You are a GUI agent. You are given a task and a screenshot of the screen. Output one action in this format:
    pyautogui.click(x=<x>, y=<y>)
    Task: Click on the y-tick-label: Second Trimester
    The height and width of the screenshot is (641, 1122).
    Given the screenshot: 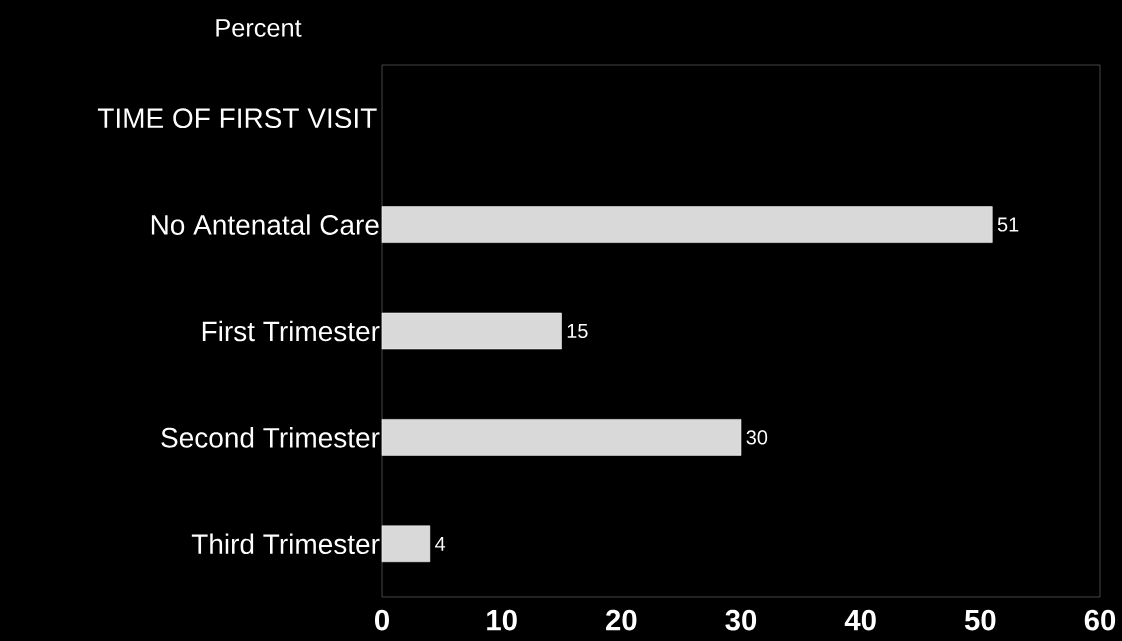 What is the action you would take?
    pyautogui.click(x=270, y=437)
    